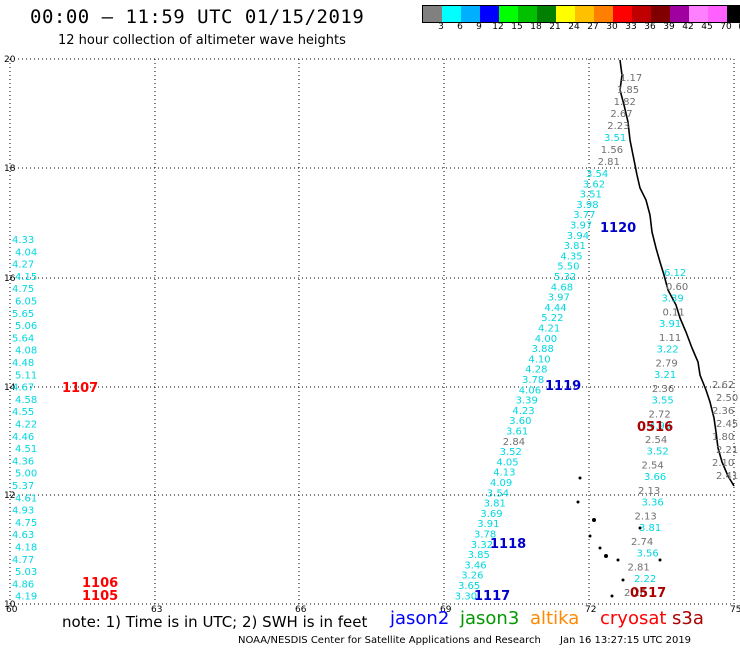  Describe the element at coordinates (501, 483) in the screenshot. I see `wave-height-value: 4.09` at that location.